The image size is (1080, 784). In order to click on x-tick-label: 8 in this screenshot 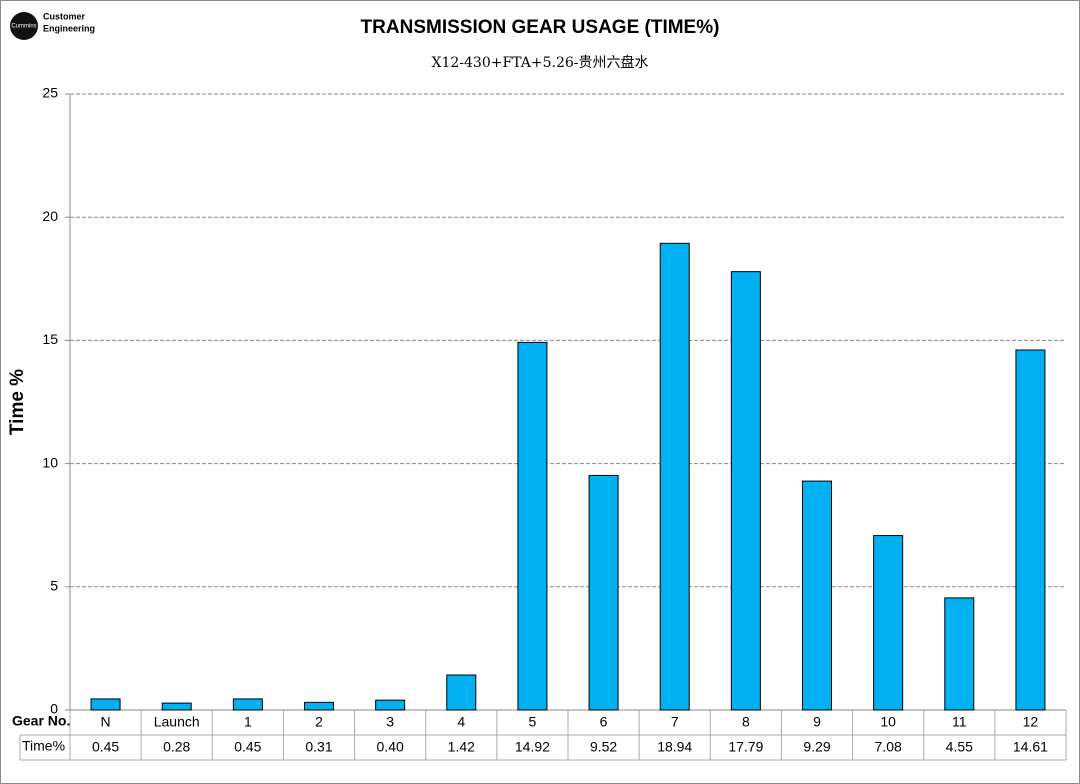, I will do `click(746, 722)`.